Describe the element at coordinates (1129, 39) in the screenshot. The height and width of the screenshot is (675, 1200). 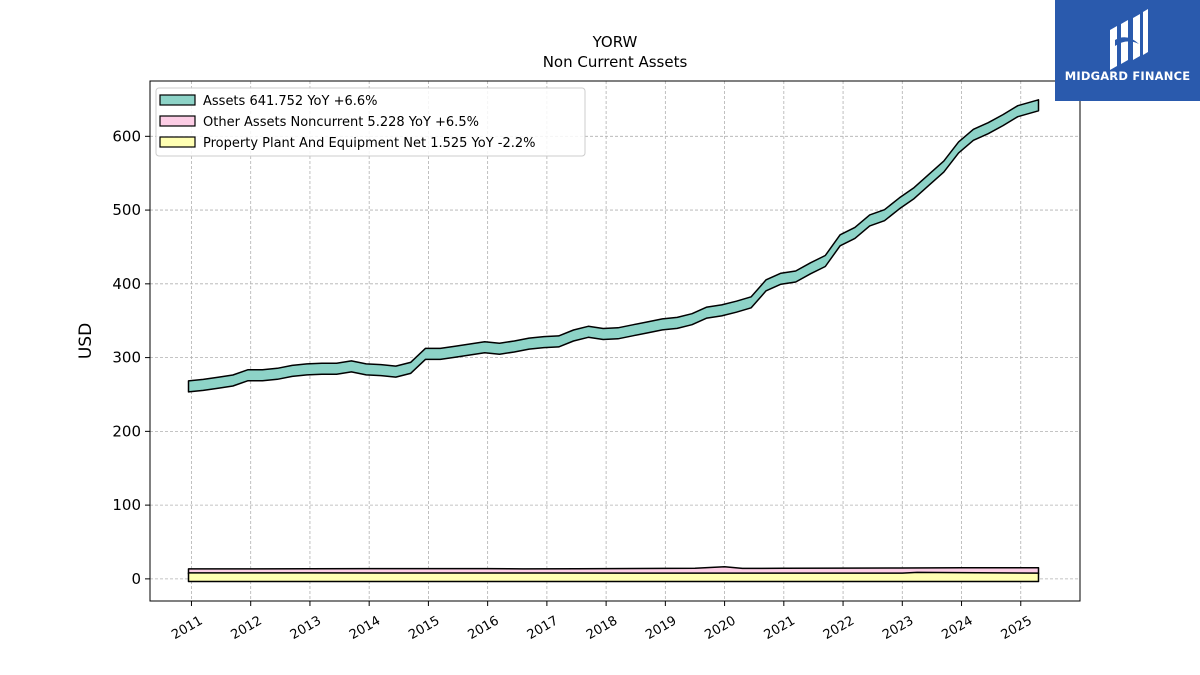
I see `logo-mark-icon` at that location.